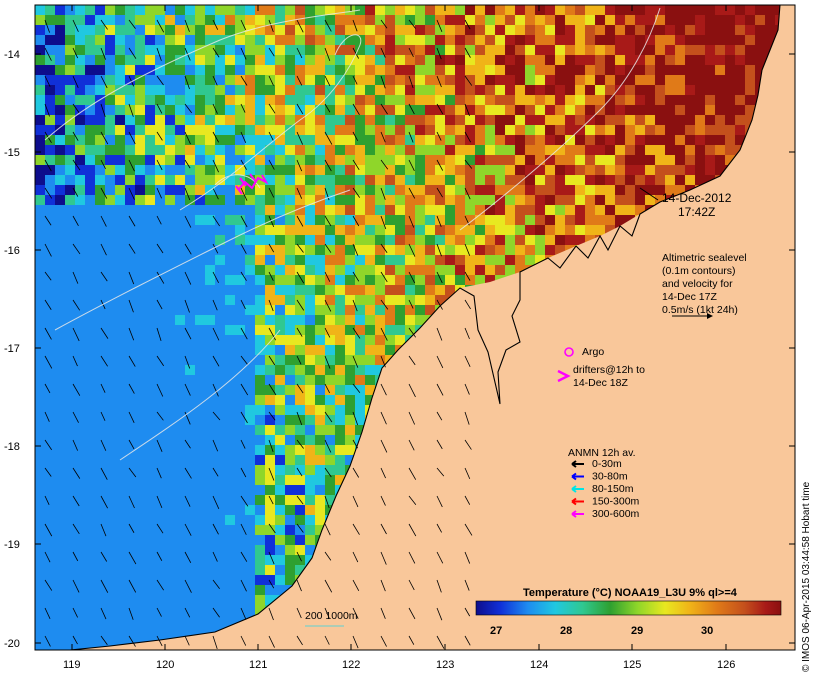 This screenshot has height=680, width=820. I want to click on anmn-legend-label: 300-600m, so click(616, 514).